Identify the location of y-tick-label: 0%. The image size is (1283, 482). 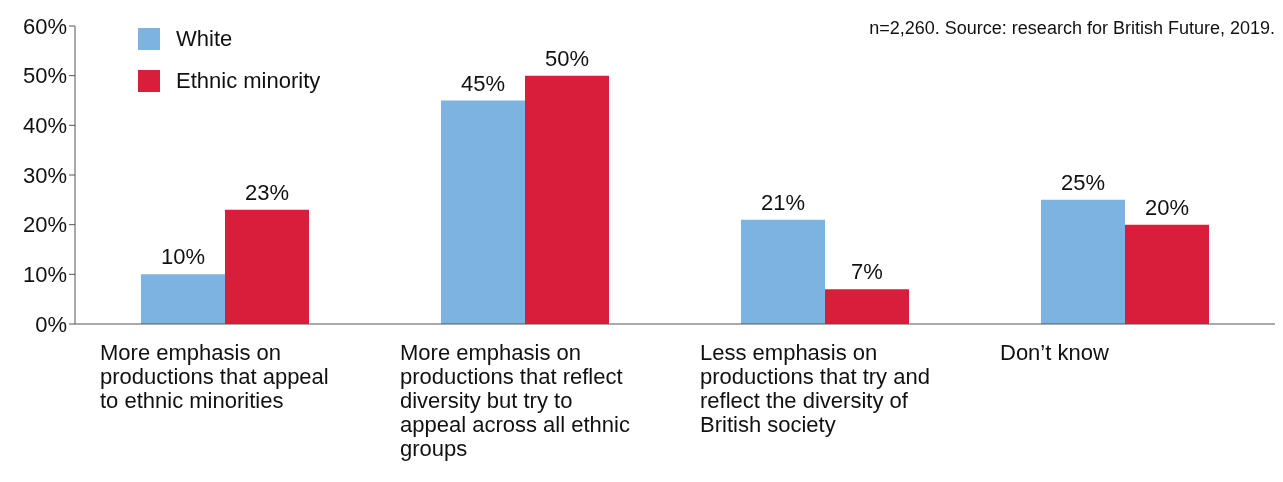
(51, 324).